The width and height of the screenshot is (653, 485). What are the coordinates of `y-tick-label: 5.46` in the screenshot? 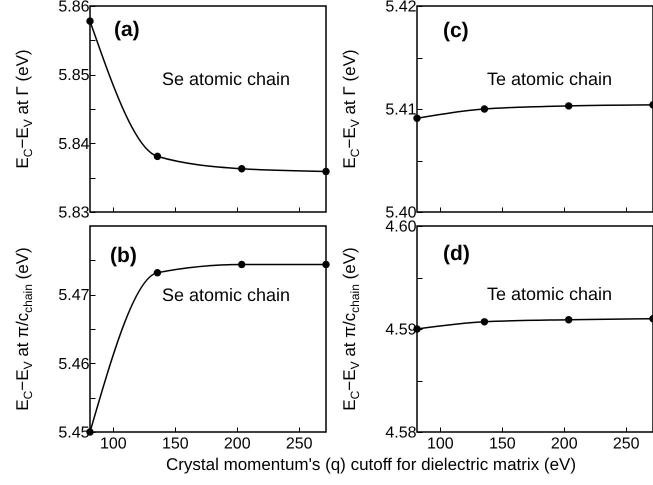 It's located at (74, 364).